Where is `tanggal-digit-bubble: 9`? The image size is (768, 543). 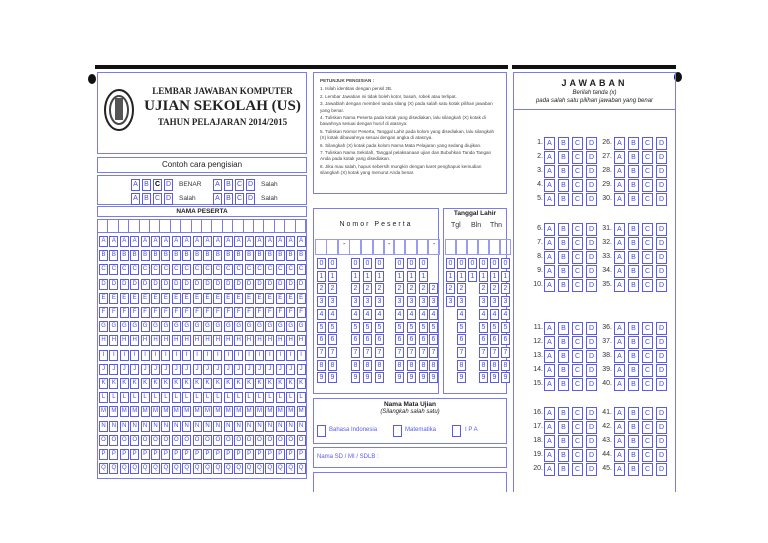 tanggal-digit-bubble: 9 is located at coordinates (494, 378).